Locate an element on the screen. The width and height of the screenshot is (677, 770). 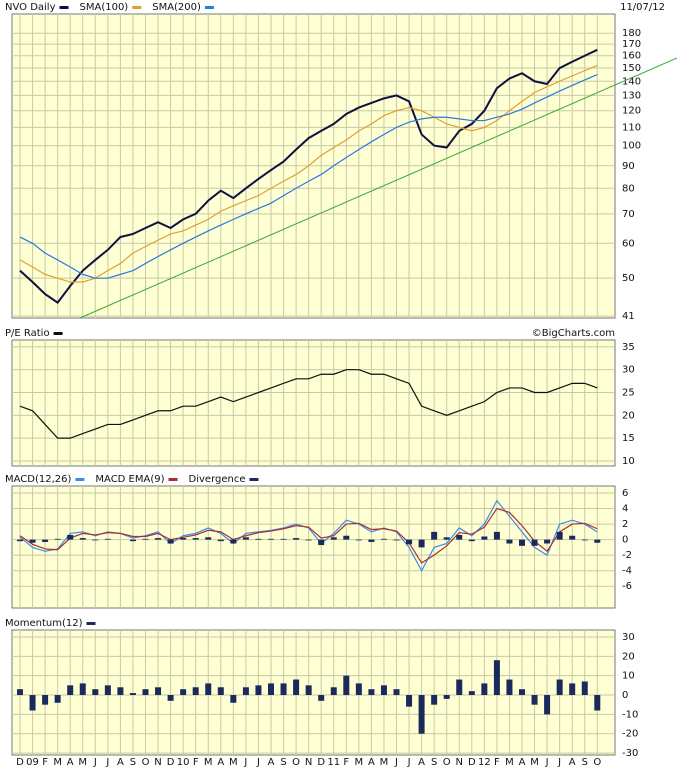
legend-label: SMA(200) is located at coordinates (176, 7).